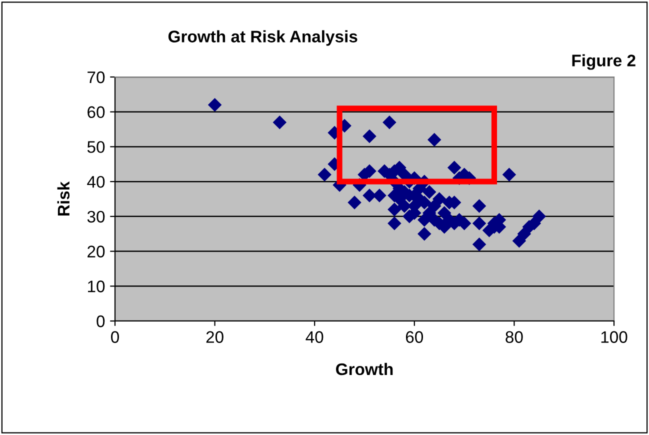 The image size is (649, 435). I want to click on y-axis-title: Risk, so click(63, 198).